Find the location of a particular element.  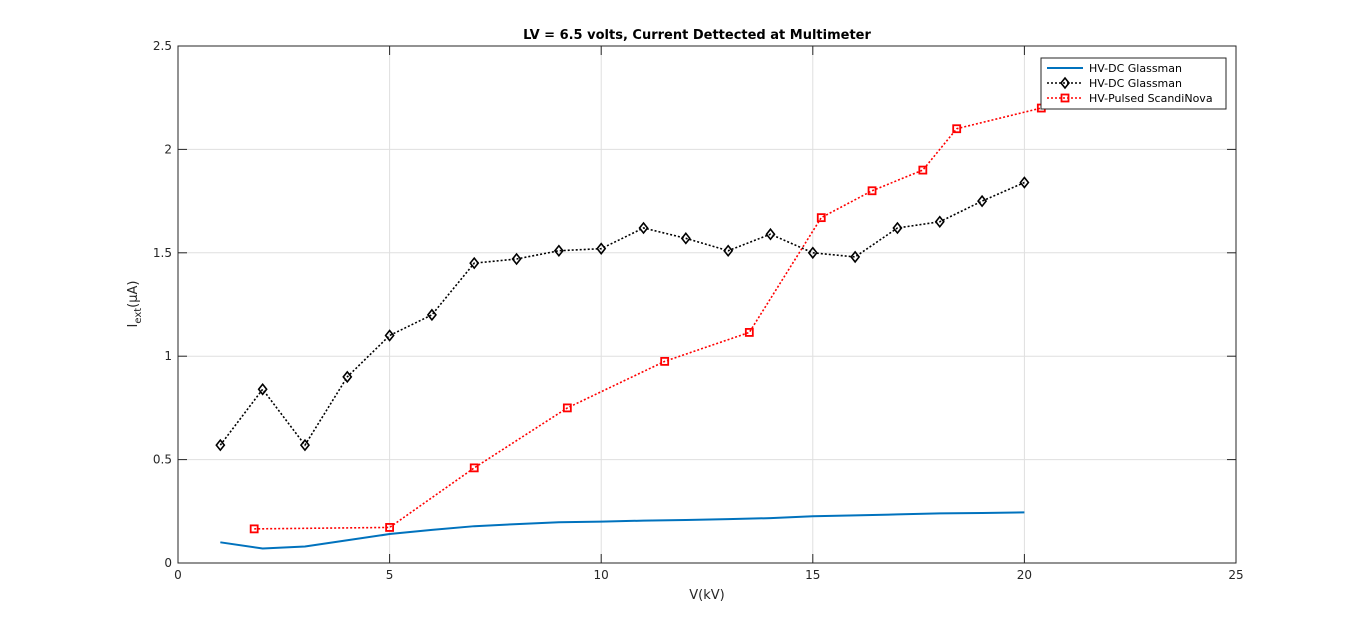

x-tick-label: 5 is located at coordinates (390, 575).